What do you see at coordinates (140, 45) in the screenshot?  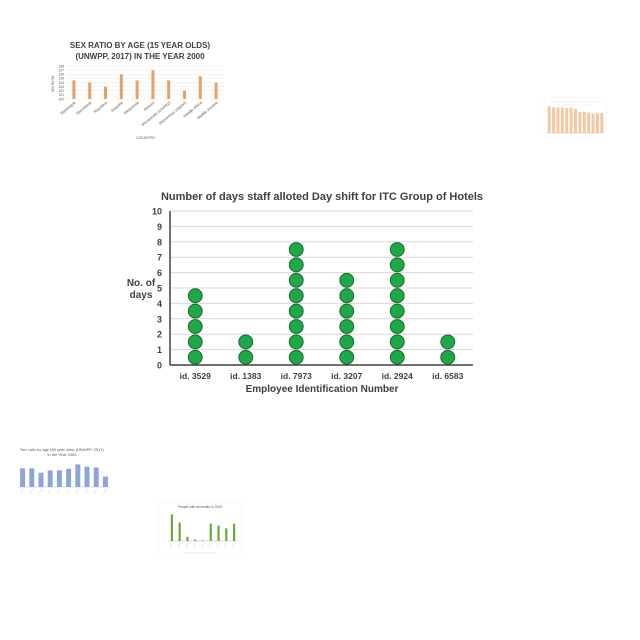 I see `thumb1-title-line1: SEX RATIO BY AGE (15 YEAR OLDS)` at bounding box center [140, 45].